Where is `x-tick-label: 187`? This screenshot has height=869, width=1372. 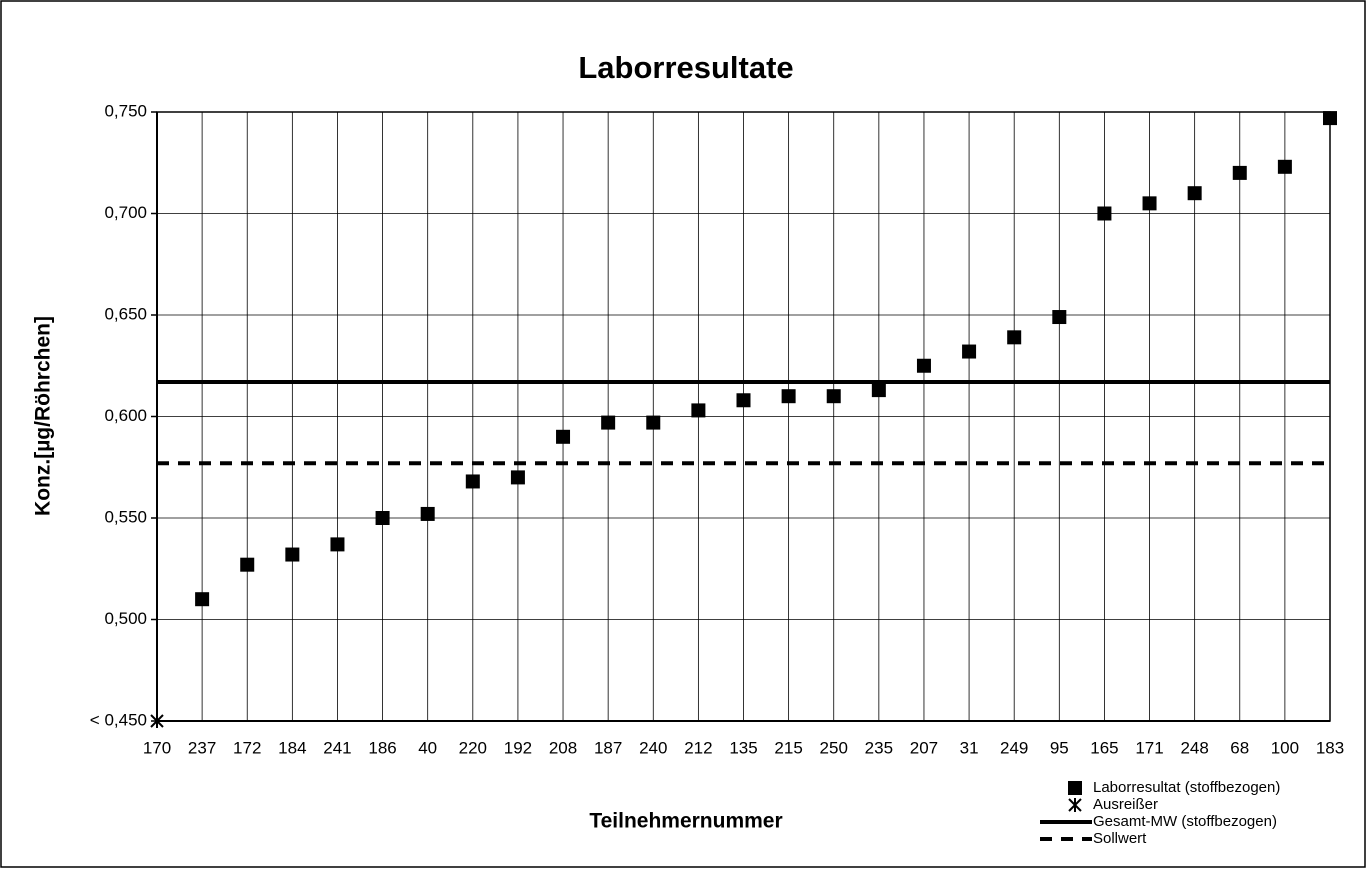 x-tick-label: 187 is located at coordinates (608, 747).